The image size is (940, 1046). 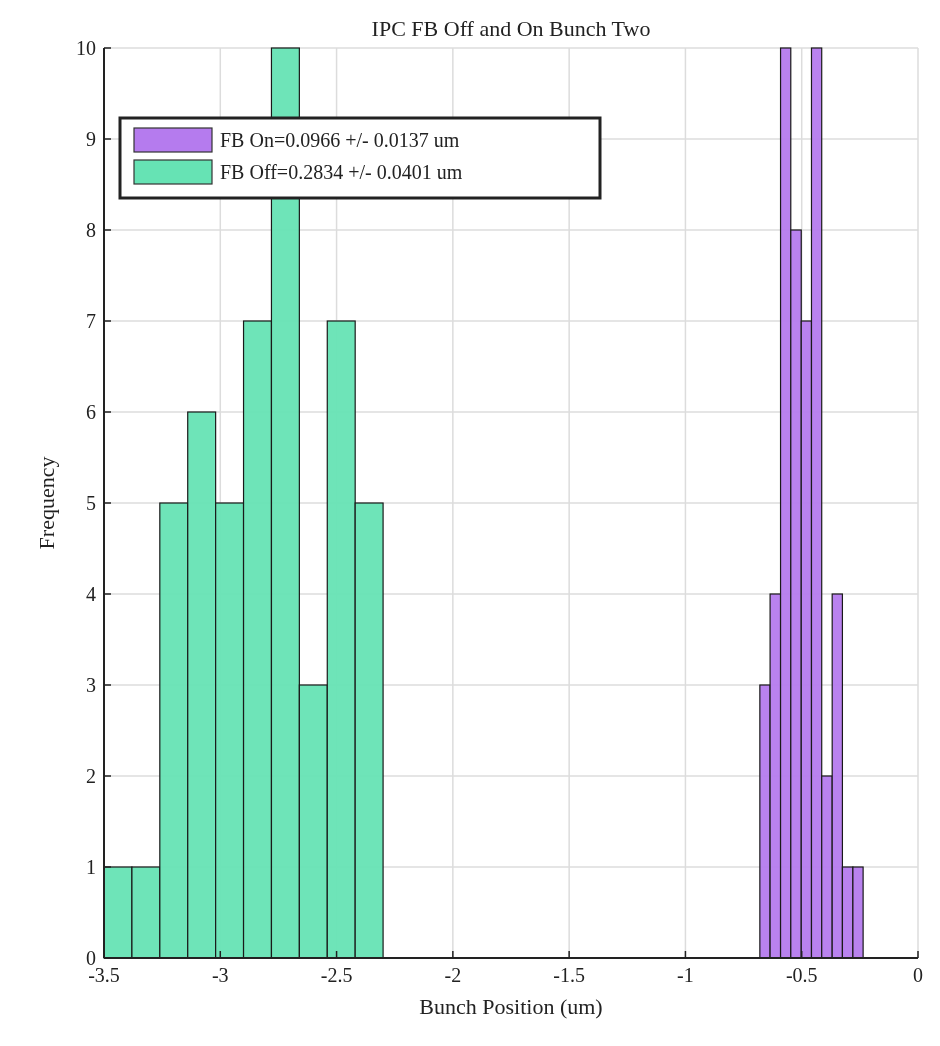 What do you see at coordinates (569, 975) in the screenshot?
I see `x-tick-label: -1.5` at bounding box center [569, 975].